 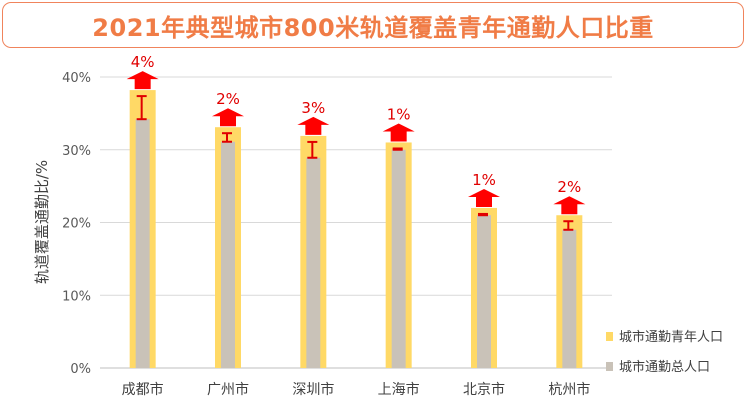 I want to click on y-tick-label: 30%, so click(x=76, y=151).